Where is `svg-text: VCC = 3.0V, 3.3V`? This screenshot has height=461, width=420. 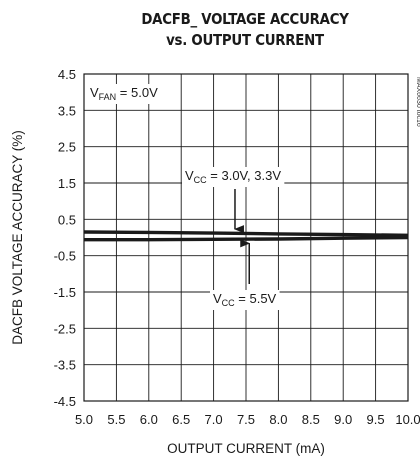
svg-text: VCC = 3.0V, 3.3V is located at coordinates (233, 176).